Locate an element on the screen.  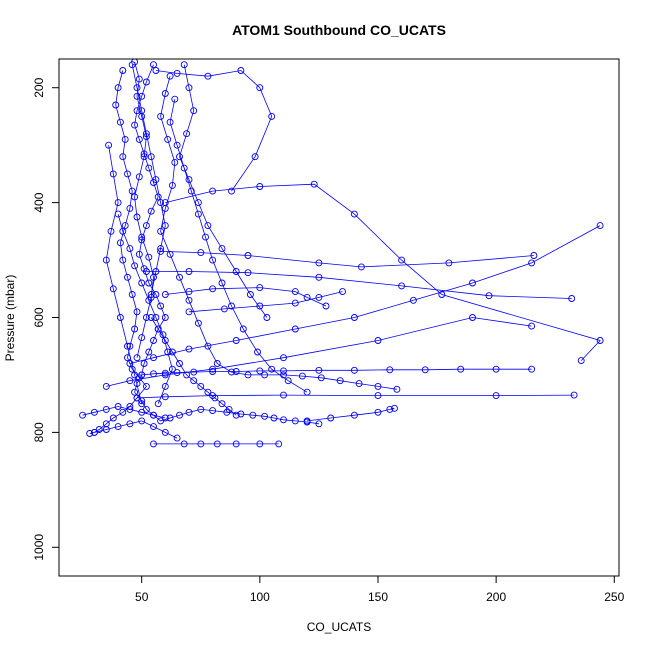
y-tick-label: 800 is located at coordinates (39, 432).